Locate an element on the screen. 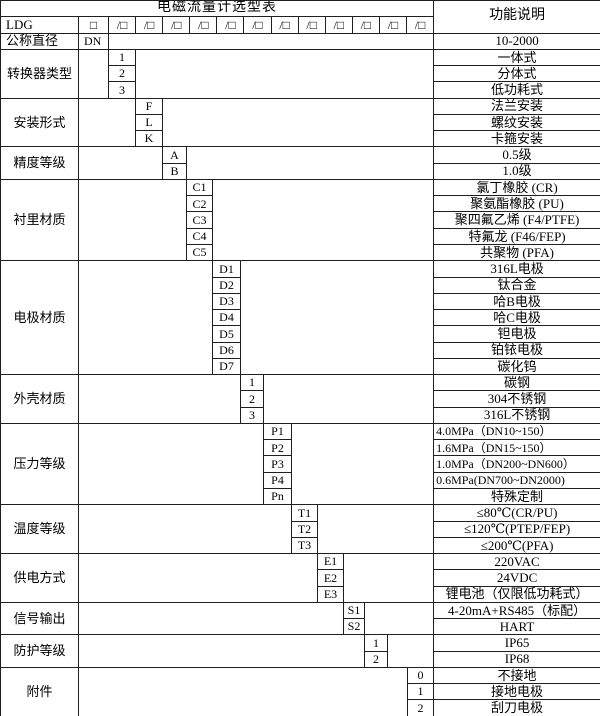 This screenshot has width=600, height=716. function-cell: 特氟龙 (F46/FEP) is located at coordinates (516, 236).